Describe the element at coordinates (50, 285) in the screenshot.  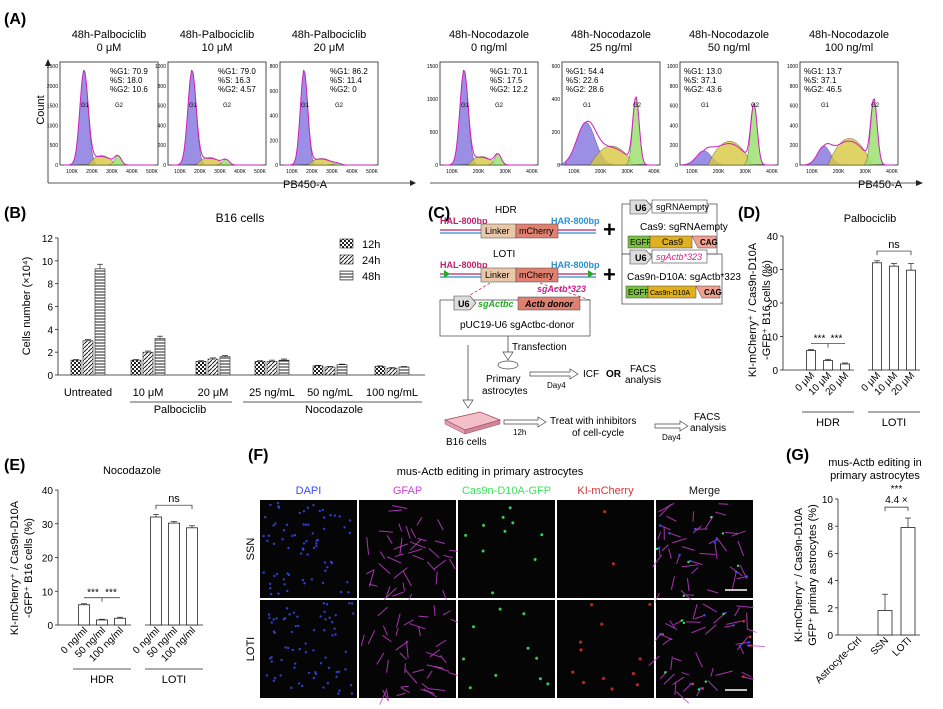
I see `chart-b-ytick-label: 8` at that location.